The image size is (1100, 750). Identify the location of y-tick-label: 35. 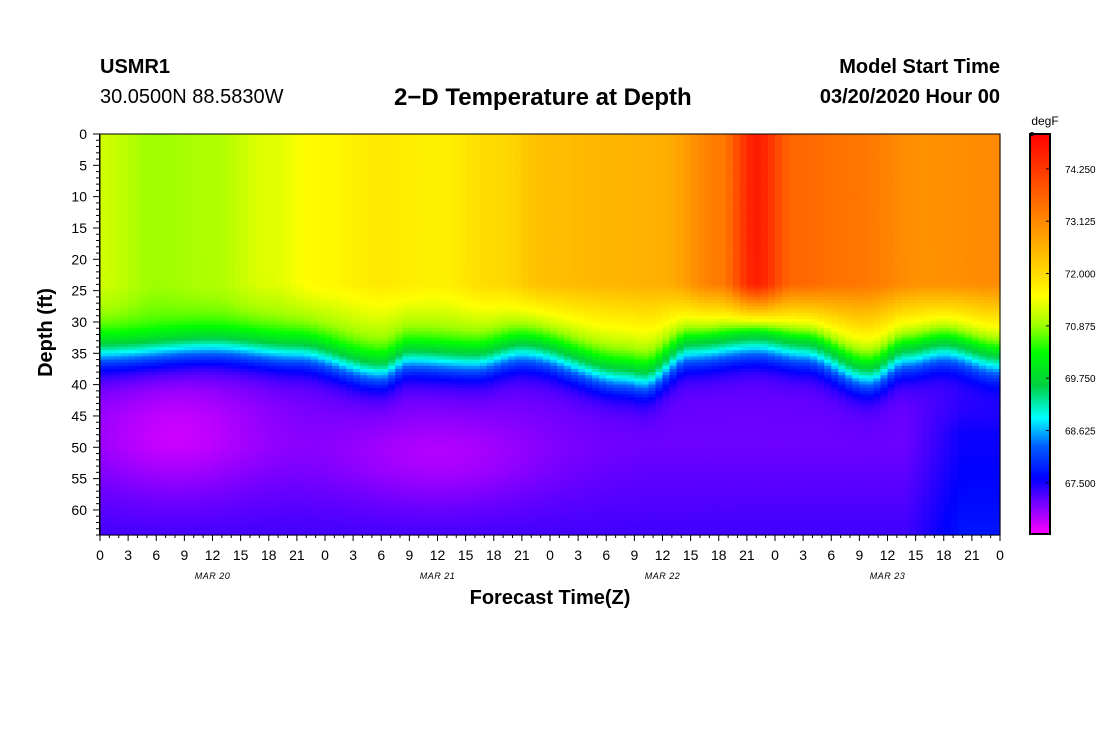
(79, 353).